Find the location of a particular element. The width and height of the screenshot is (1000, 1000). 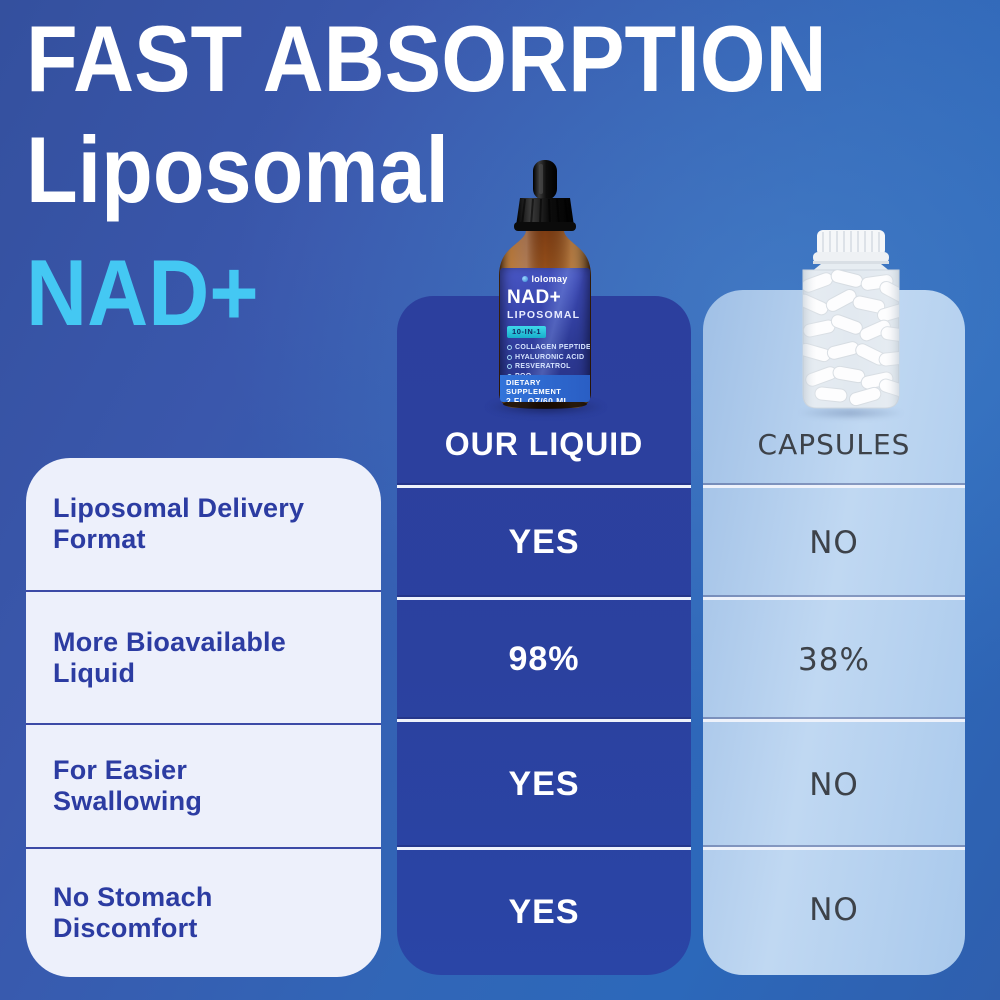

feature-row-more-bioavailable: More Bioavailable Liquid is located at coordinates (203, 656).